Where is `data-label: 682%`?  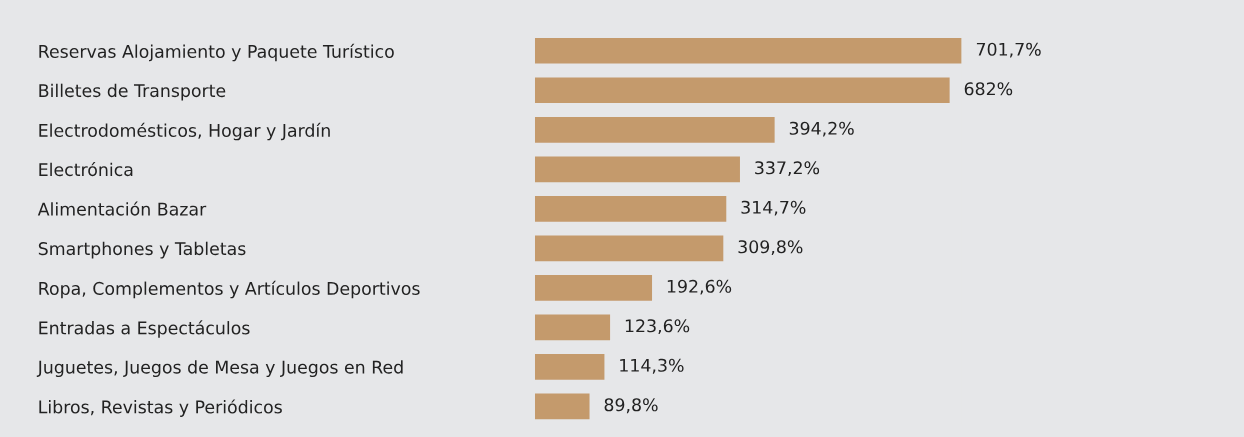
data-label: 682% is located at coordinates (988, 89).